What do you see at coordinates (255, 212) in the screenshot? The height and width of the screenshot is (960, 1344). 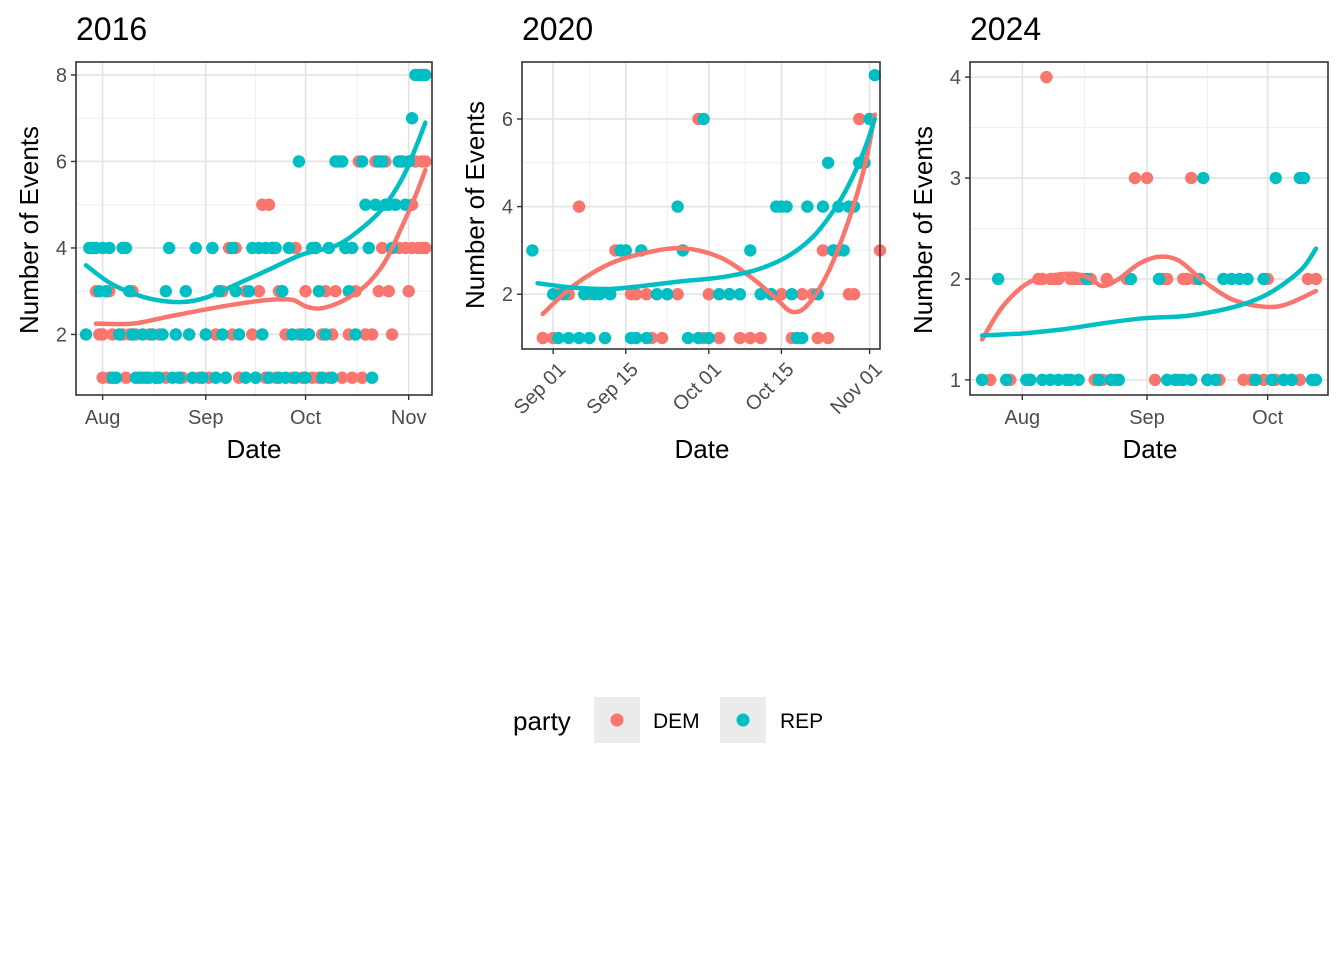 I see `smooth-line-rep` at bounding box center [255, 212].